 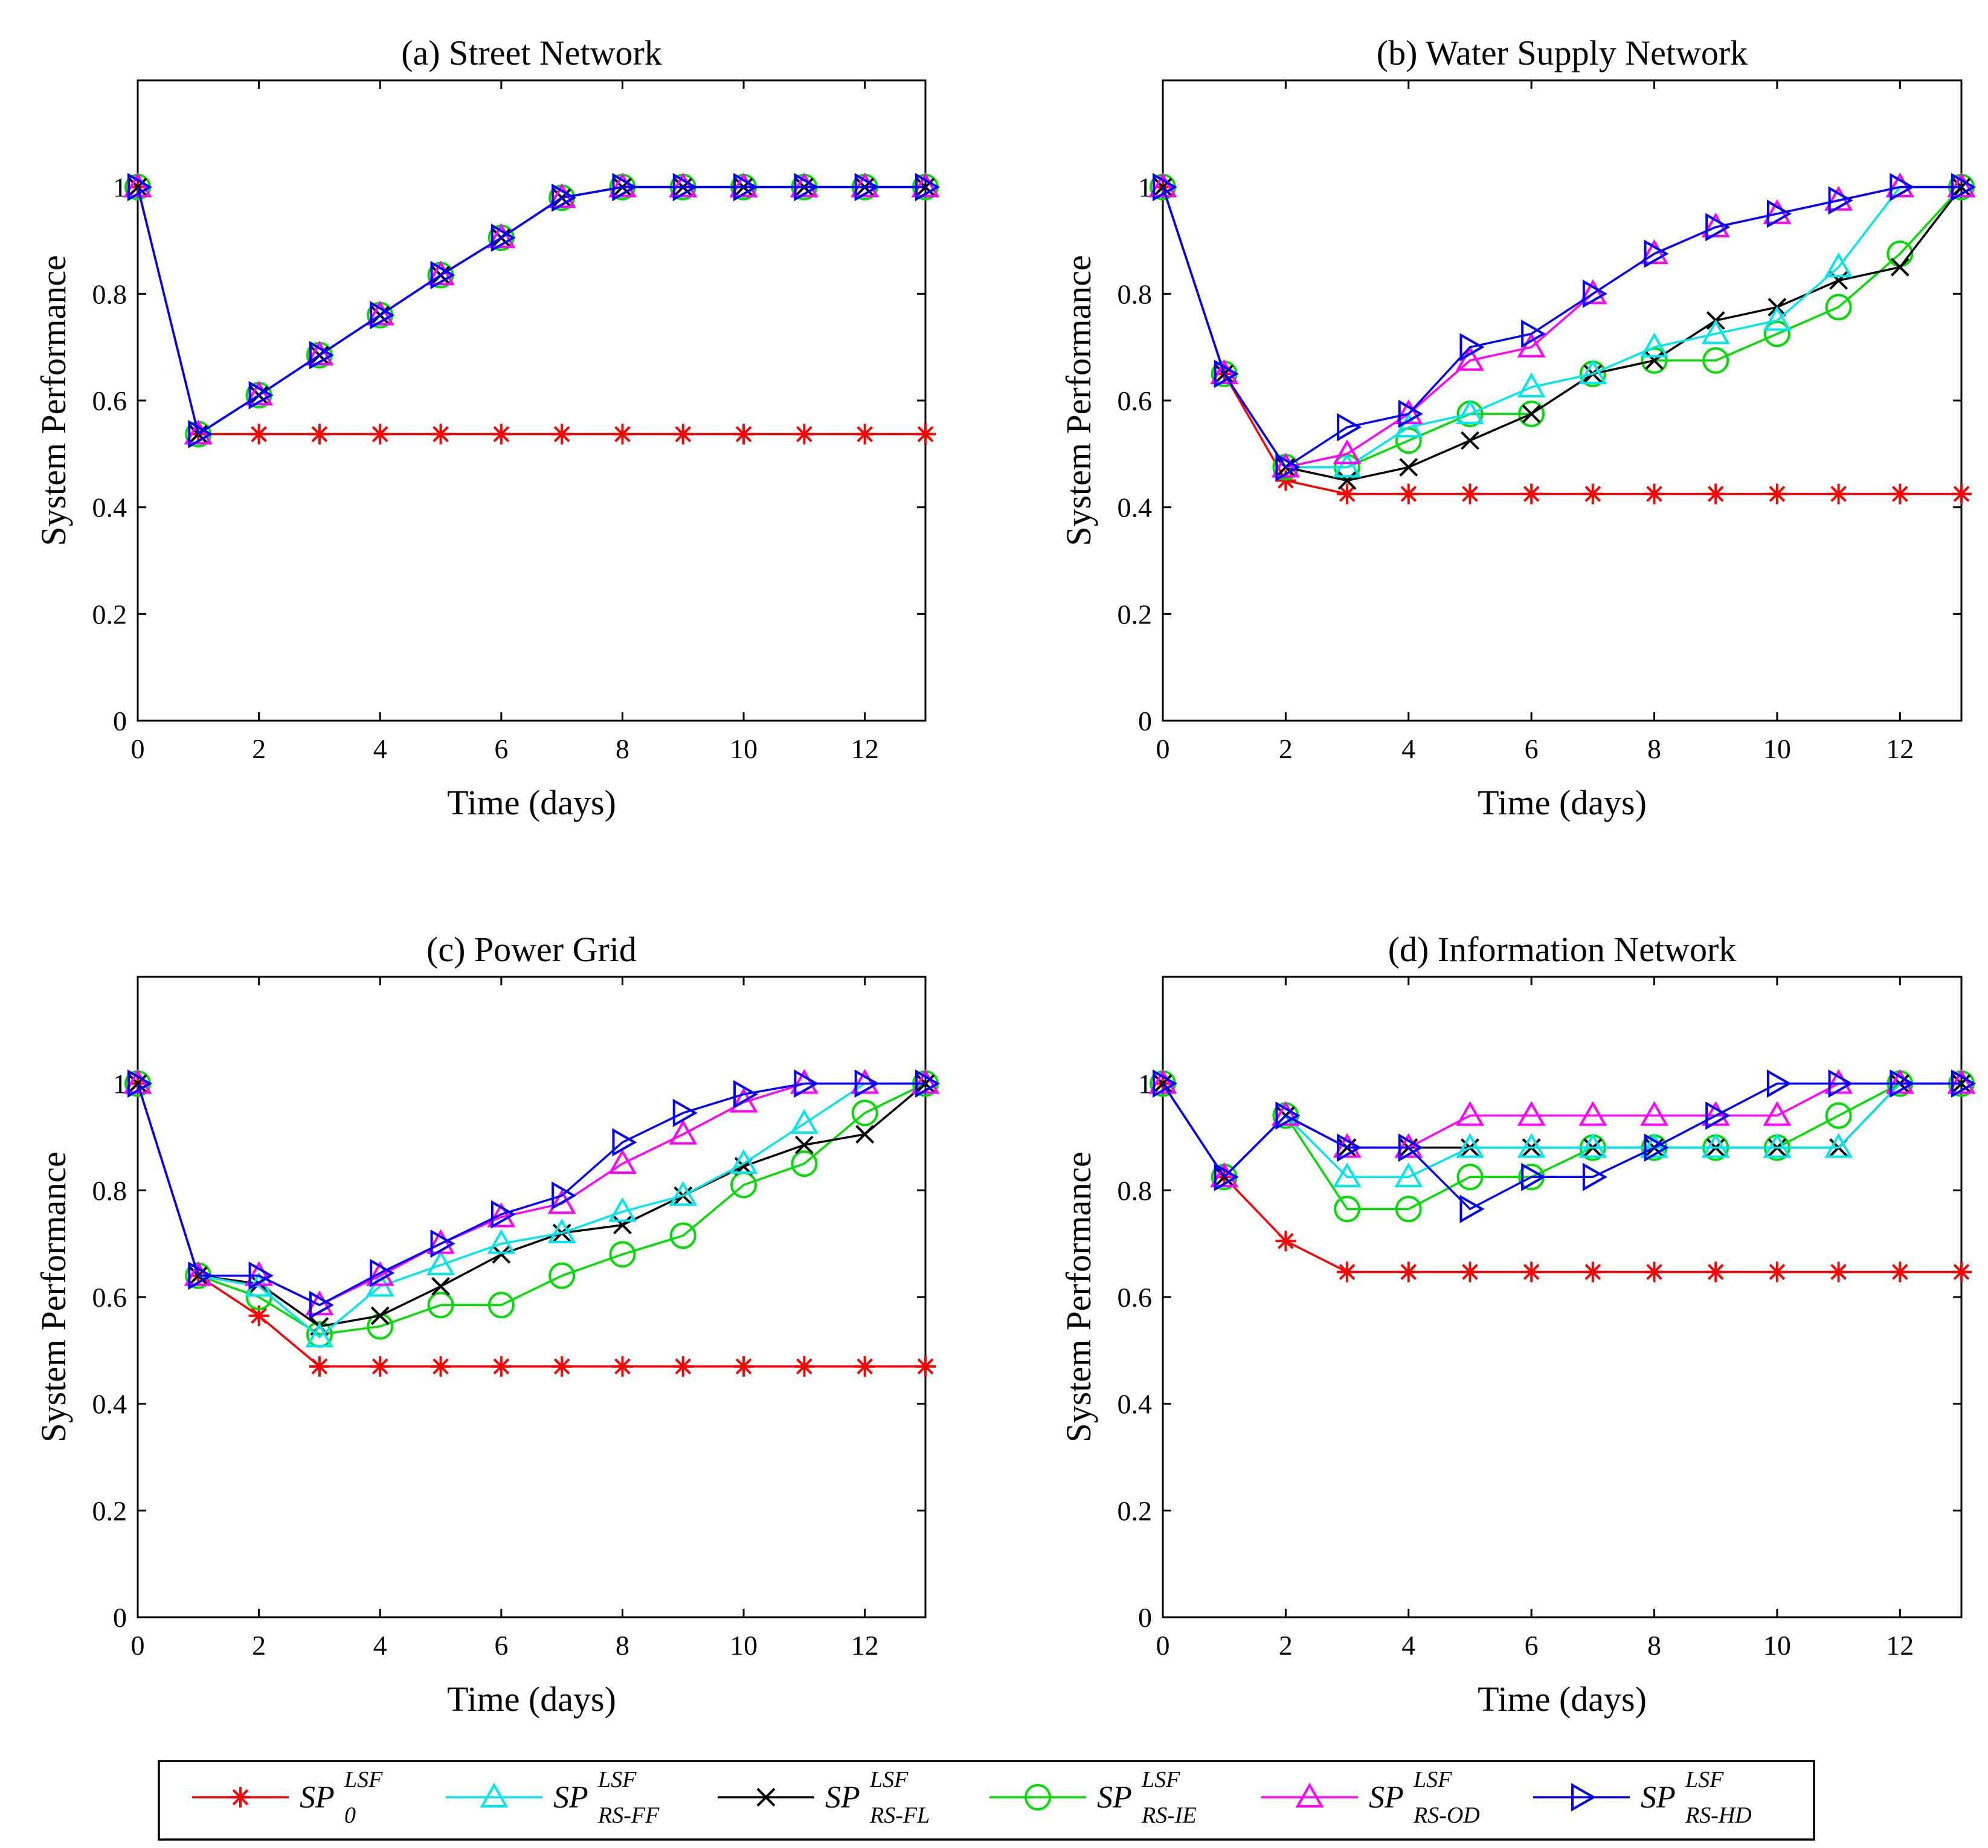 I want to click on y-tick-label: 1, so click(x=1145, y=188).